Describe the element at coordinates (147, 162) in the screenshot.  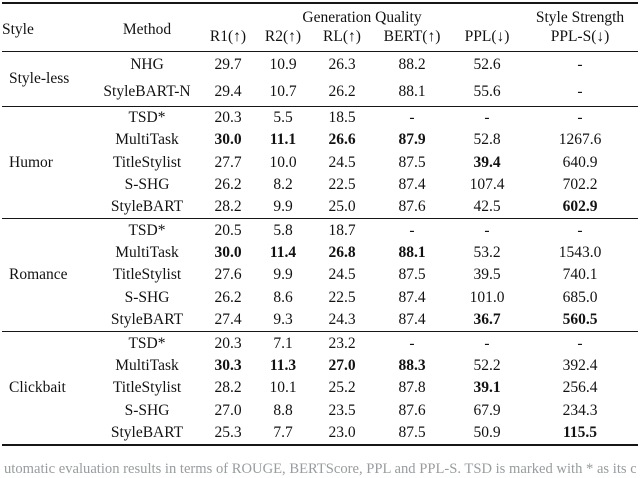
I see `method-cell: TitleStylist` at that location.